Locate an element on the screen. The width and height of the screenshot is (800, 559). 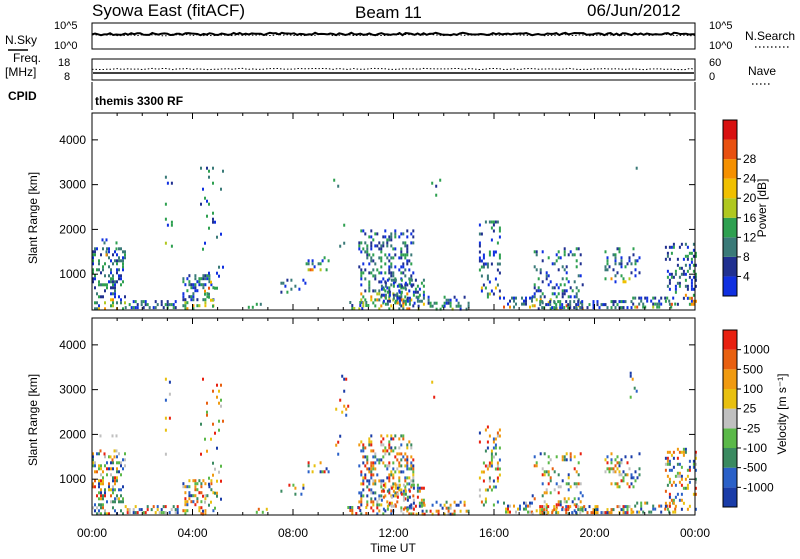
power-colorbar-segment is located at coordinates (730, 208).